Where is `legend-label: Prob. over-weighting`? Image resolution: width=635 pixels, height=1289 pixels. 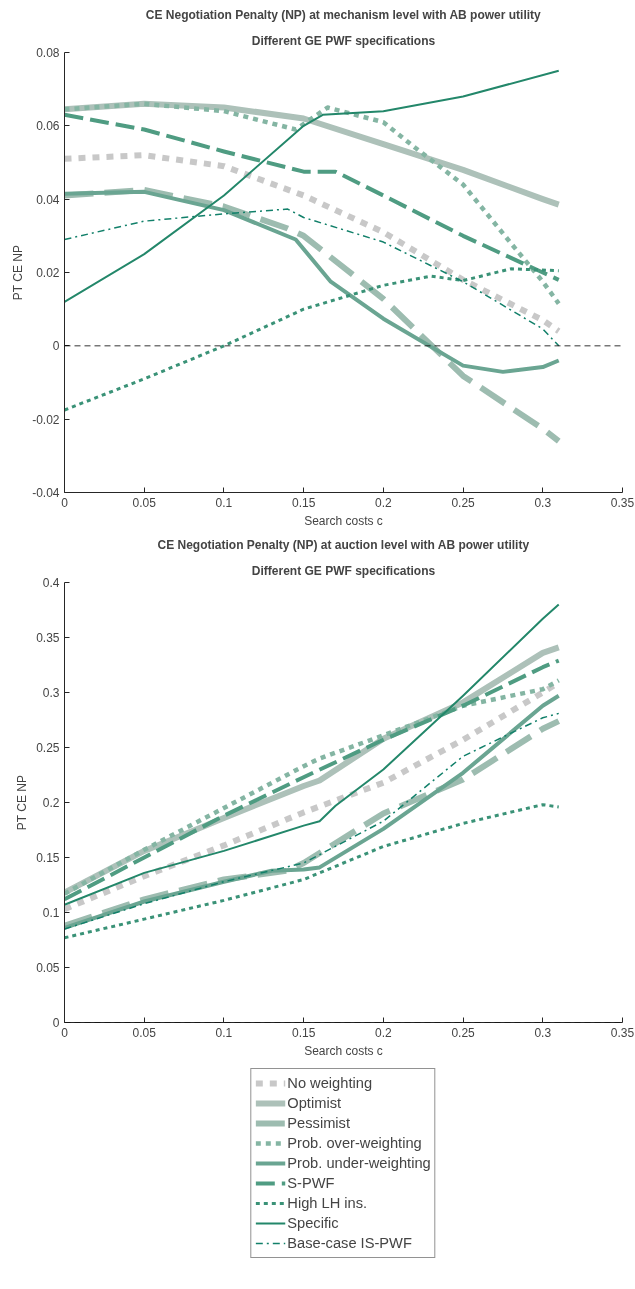
legend-label: Prob. over-weighting is located at coordinates (354, 1142).